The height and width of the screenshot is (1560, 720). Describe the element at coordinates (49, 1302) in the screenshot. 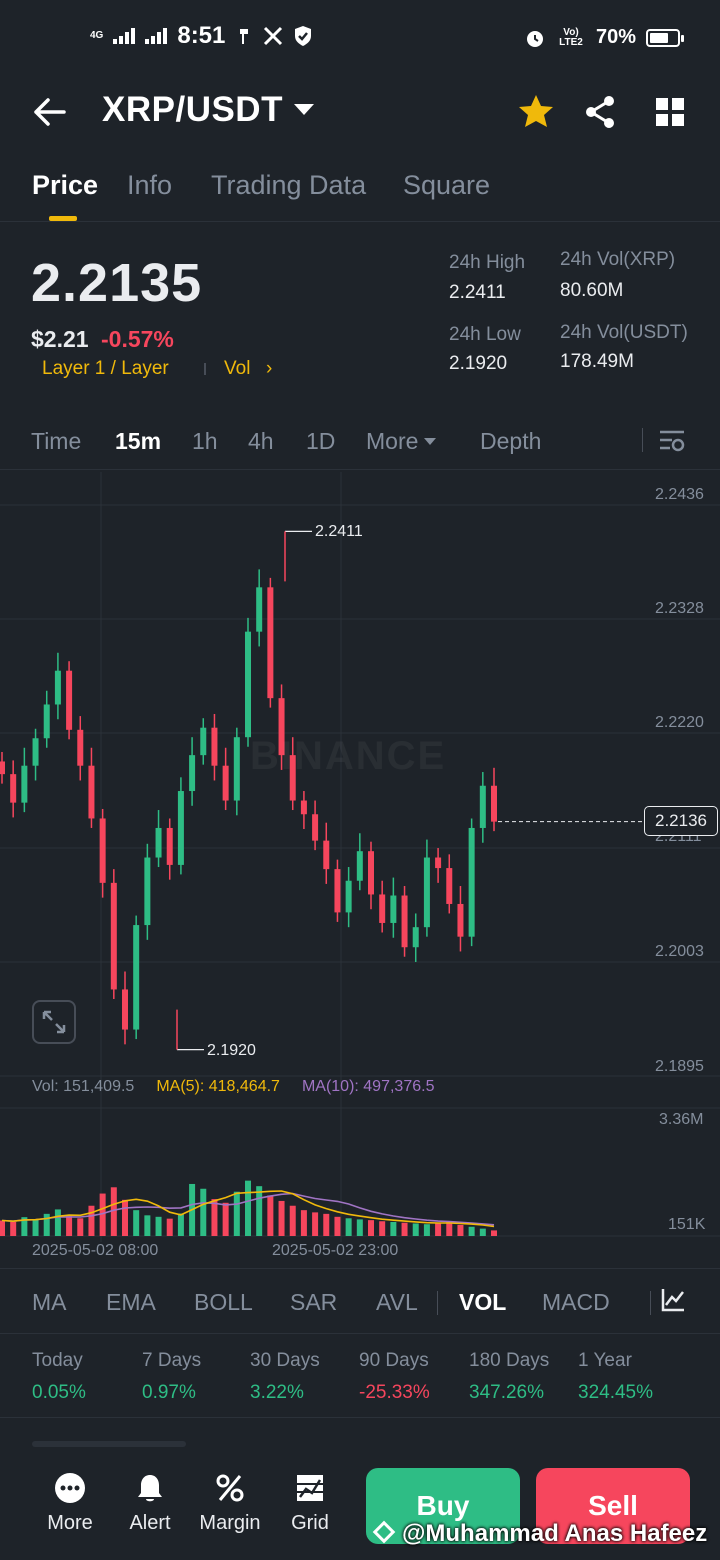

I see `indicator-ma: MA` at that location.